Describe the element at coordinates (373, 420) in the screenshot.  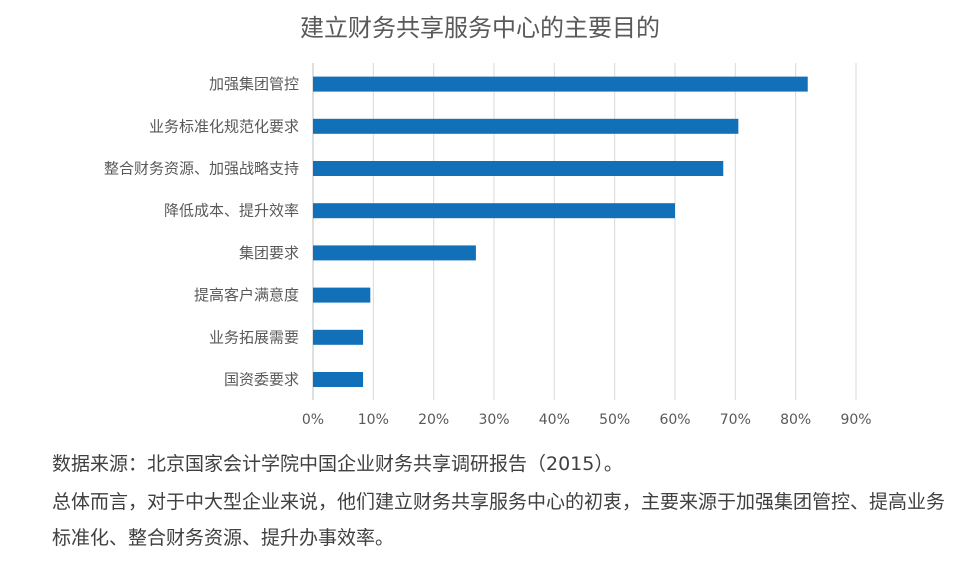
I see `x-tick-label: 10%` at that location.